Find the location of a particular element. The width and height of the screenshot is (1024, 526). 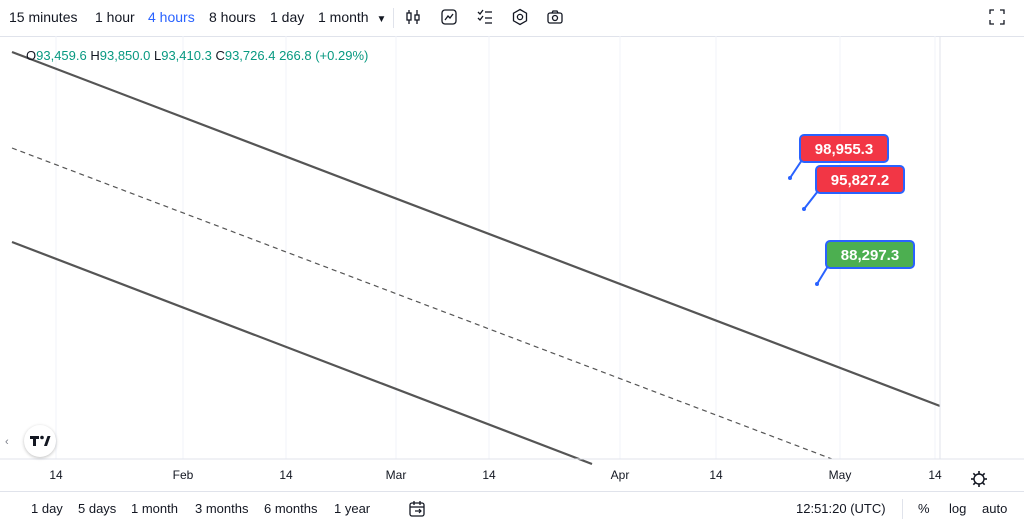

axis-settings-icon is located at coordinates (979, 479).